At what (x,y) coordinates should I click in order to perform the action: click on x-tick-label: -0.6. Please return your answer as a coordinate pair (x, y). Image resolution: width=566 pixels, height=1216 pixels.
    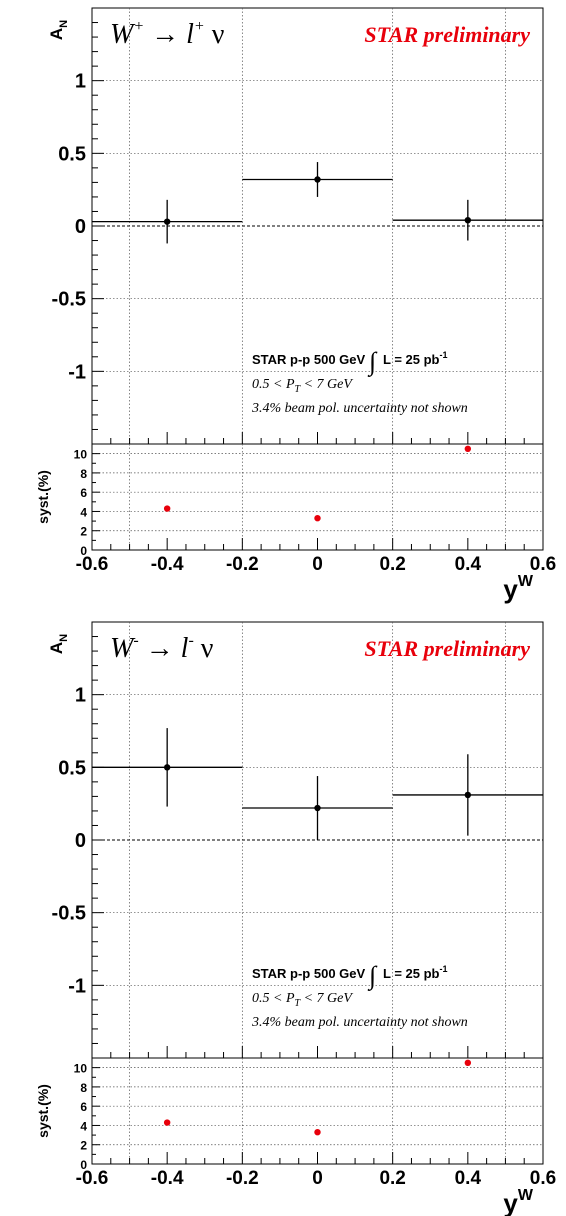
    Looking at the image, I should click on (92, 564).